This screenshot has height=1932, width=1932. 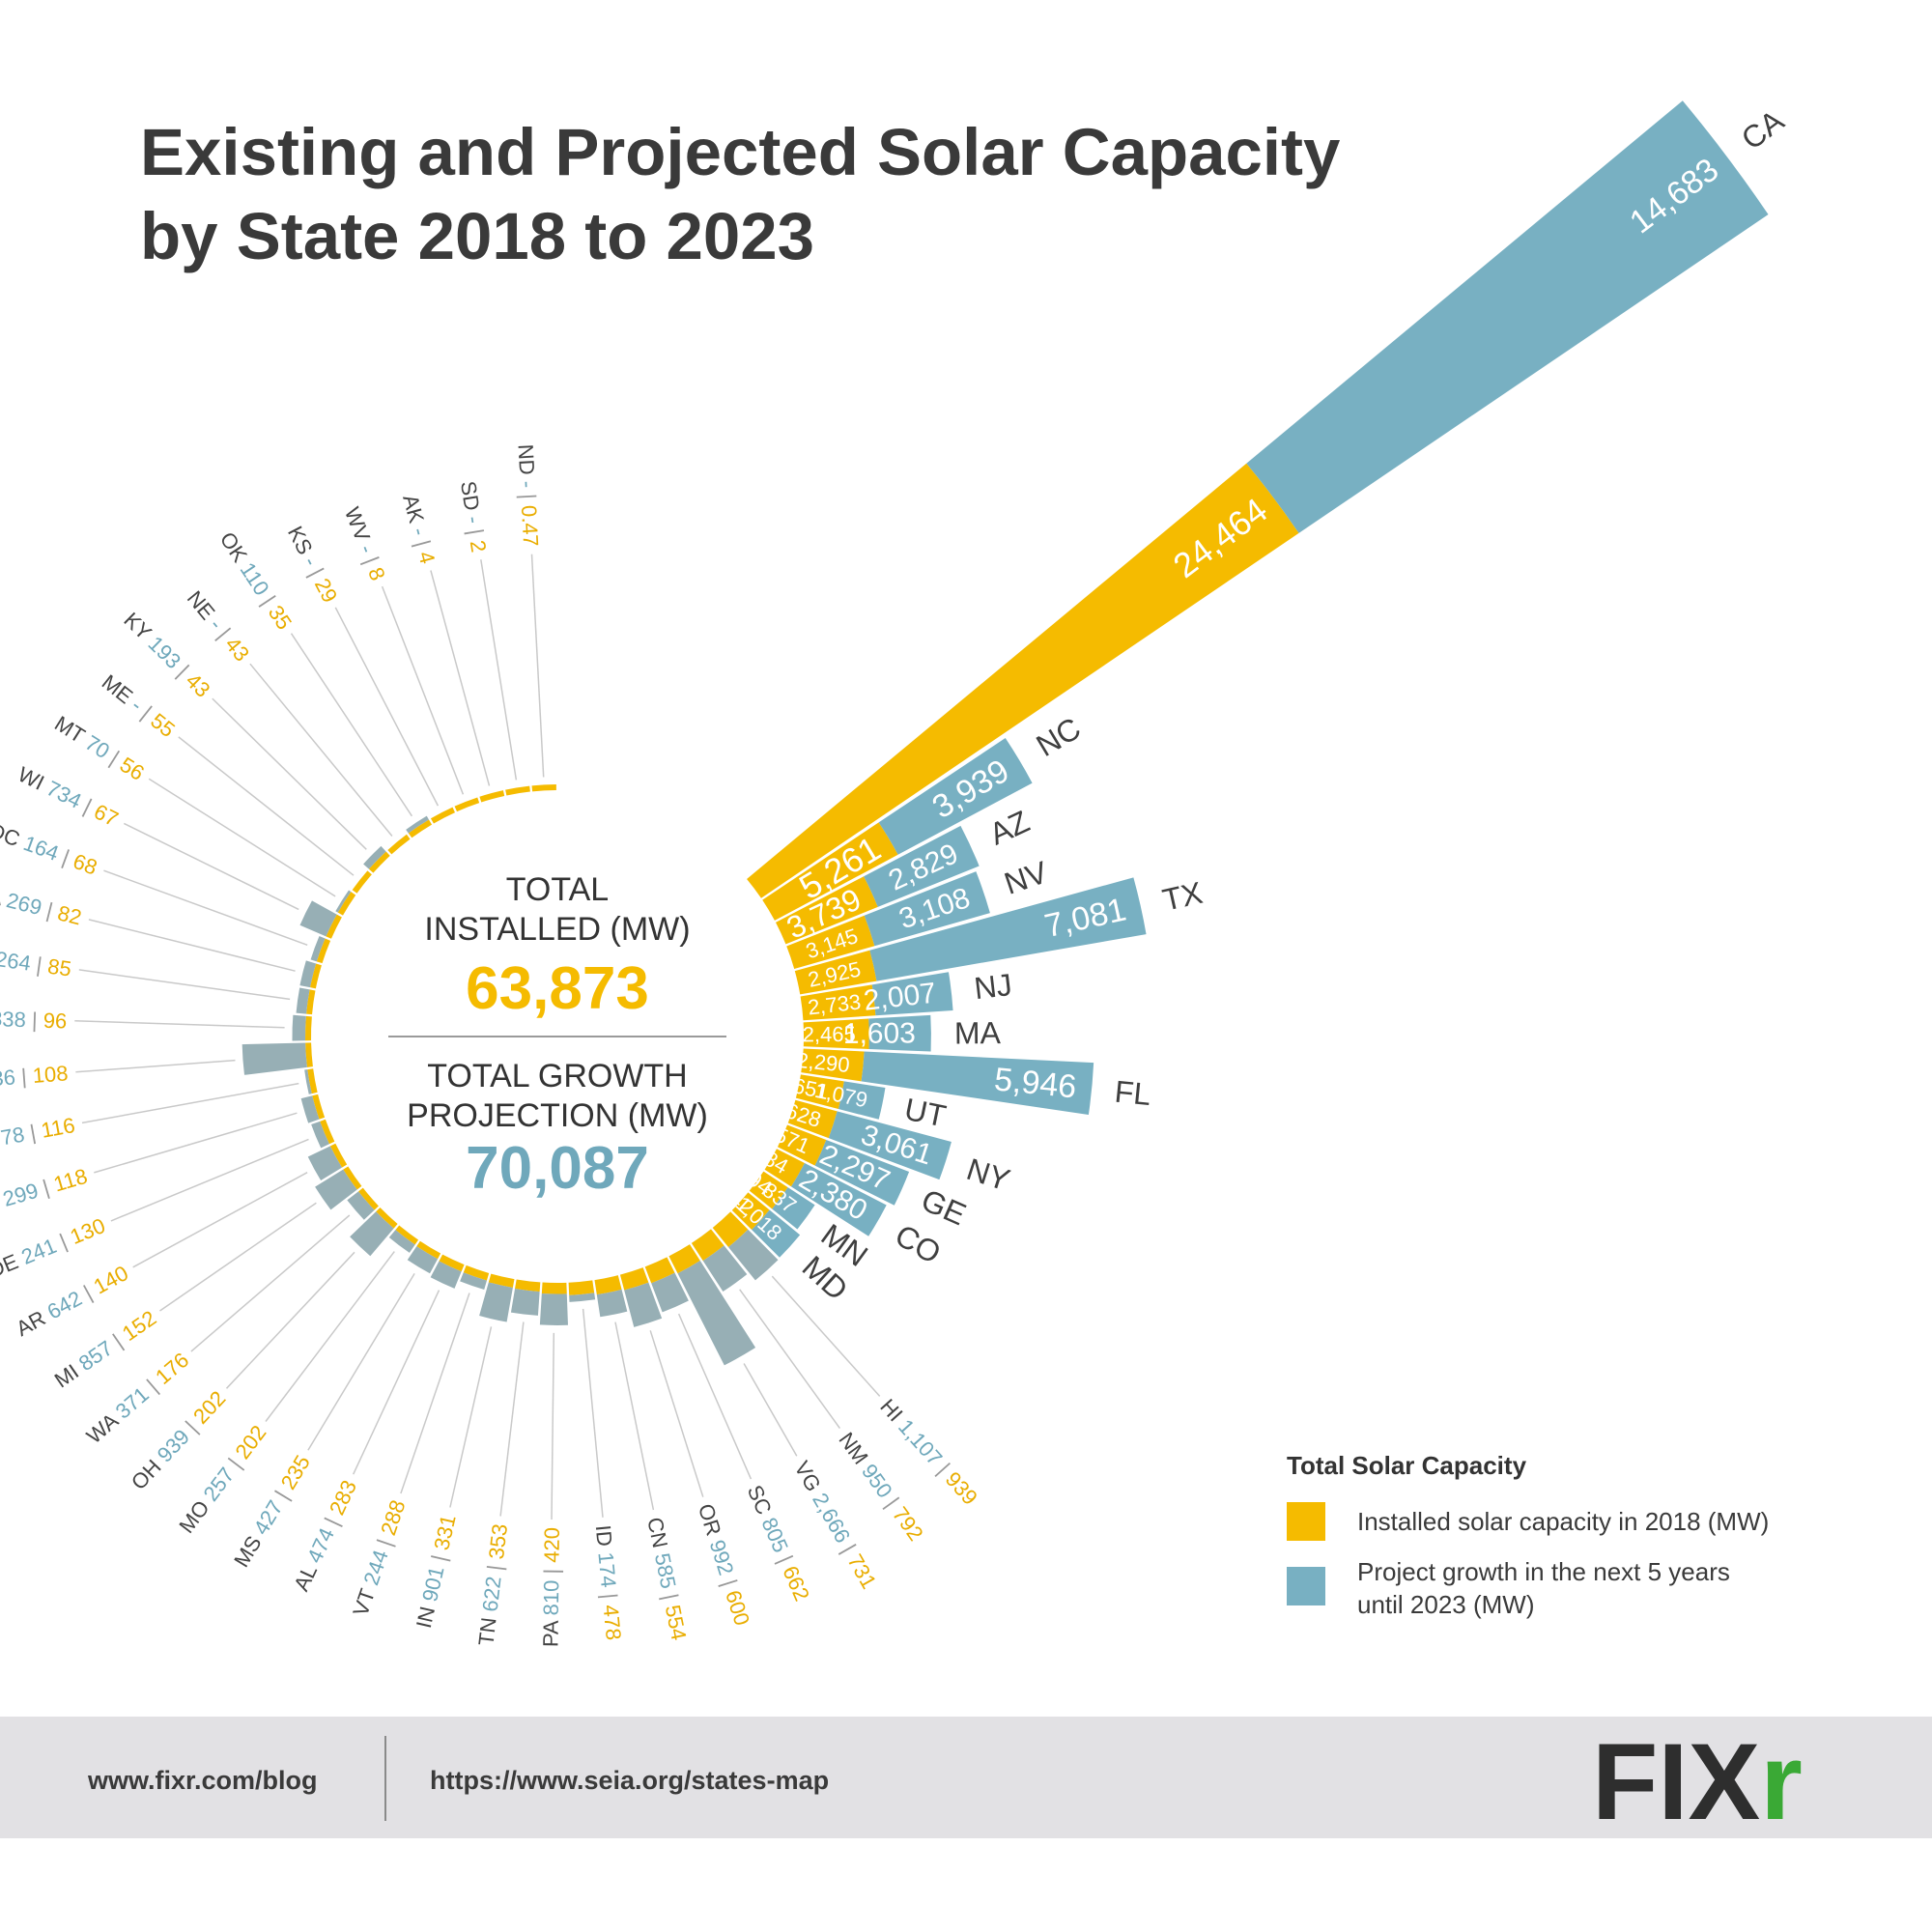 I want to click on value-label-installed-ma: 2,465, so click(x=829, y=1034).